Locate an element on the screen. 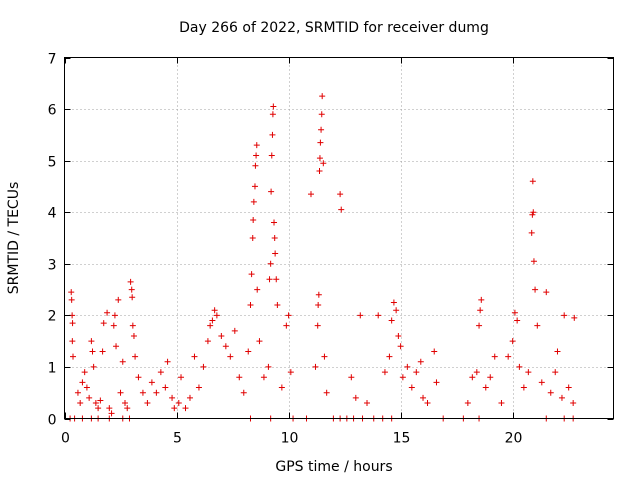 The image size is (640, 480). y-tick-label: 5 is located at coordinates (52, 163).